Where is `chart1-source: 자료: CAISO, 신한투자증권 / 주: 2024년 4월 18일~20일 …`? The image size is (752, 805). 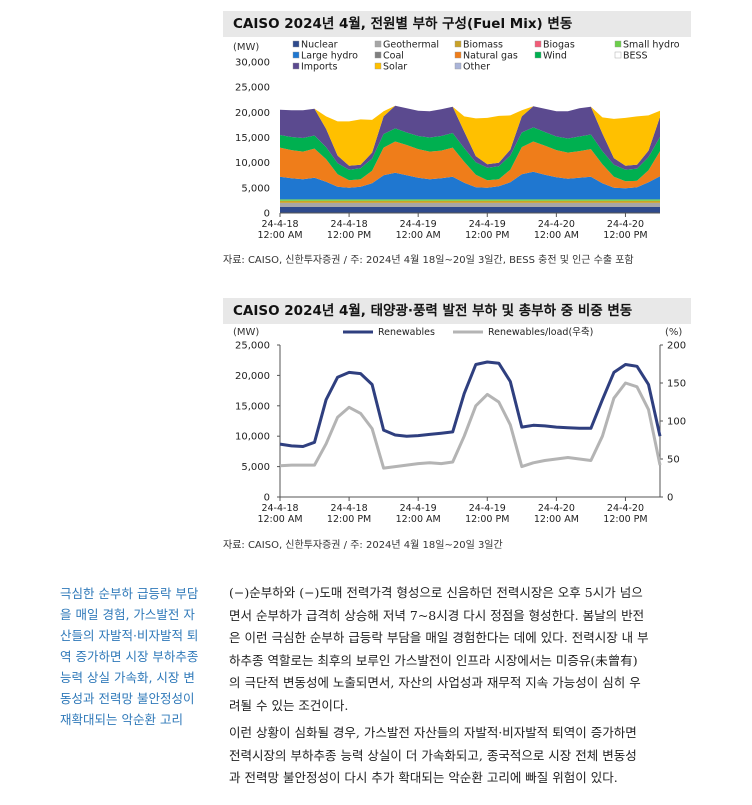 chart1-source: 자료: CAISO, 신한투자증권 / 주: 2024년 4월 18일~20일 … is located at coordinates (428, 260).